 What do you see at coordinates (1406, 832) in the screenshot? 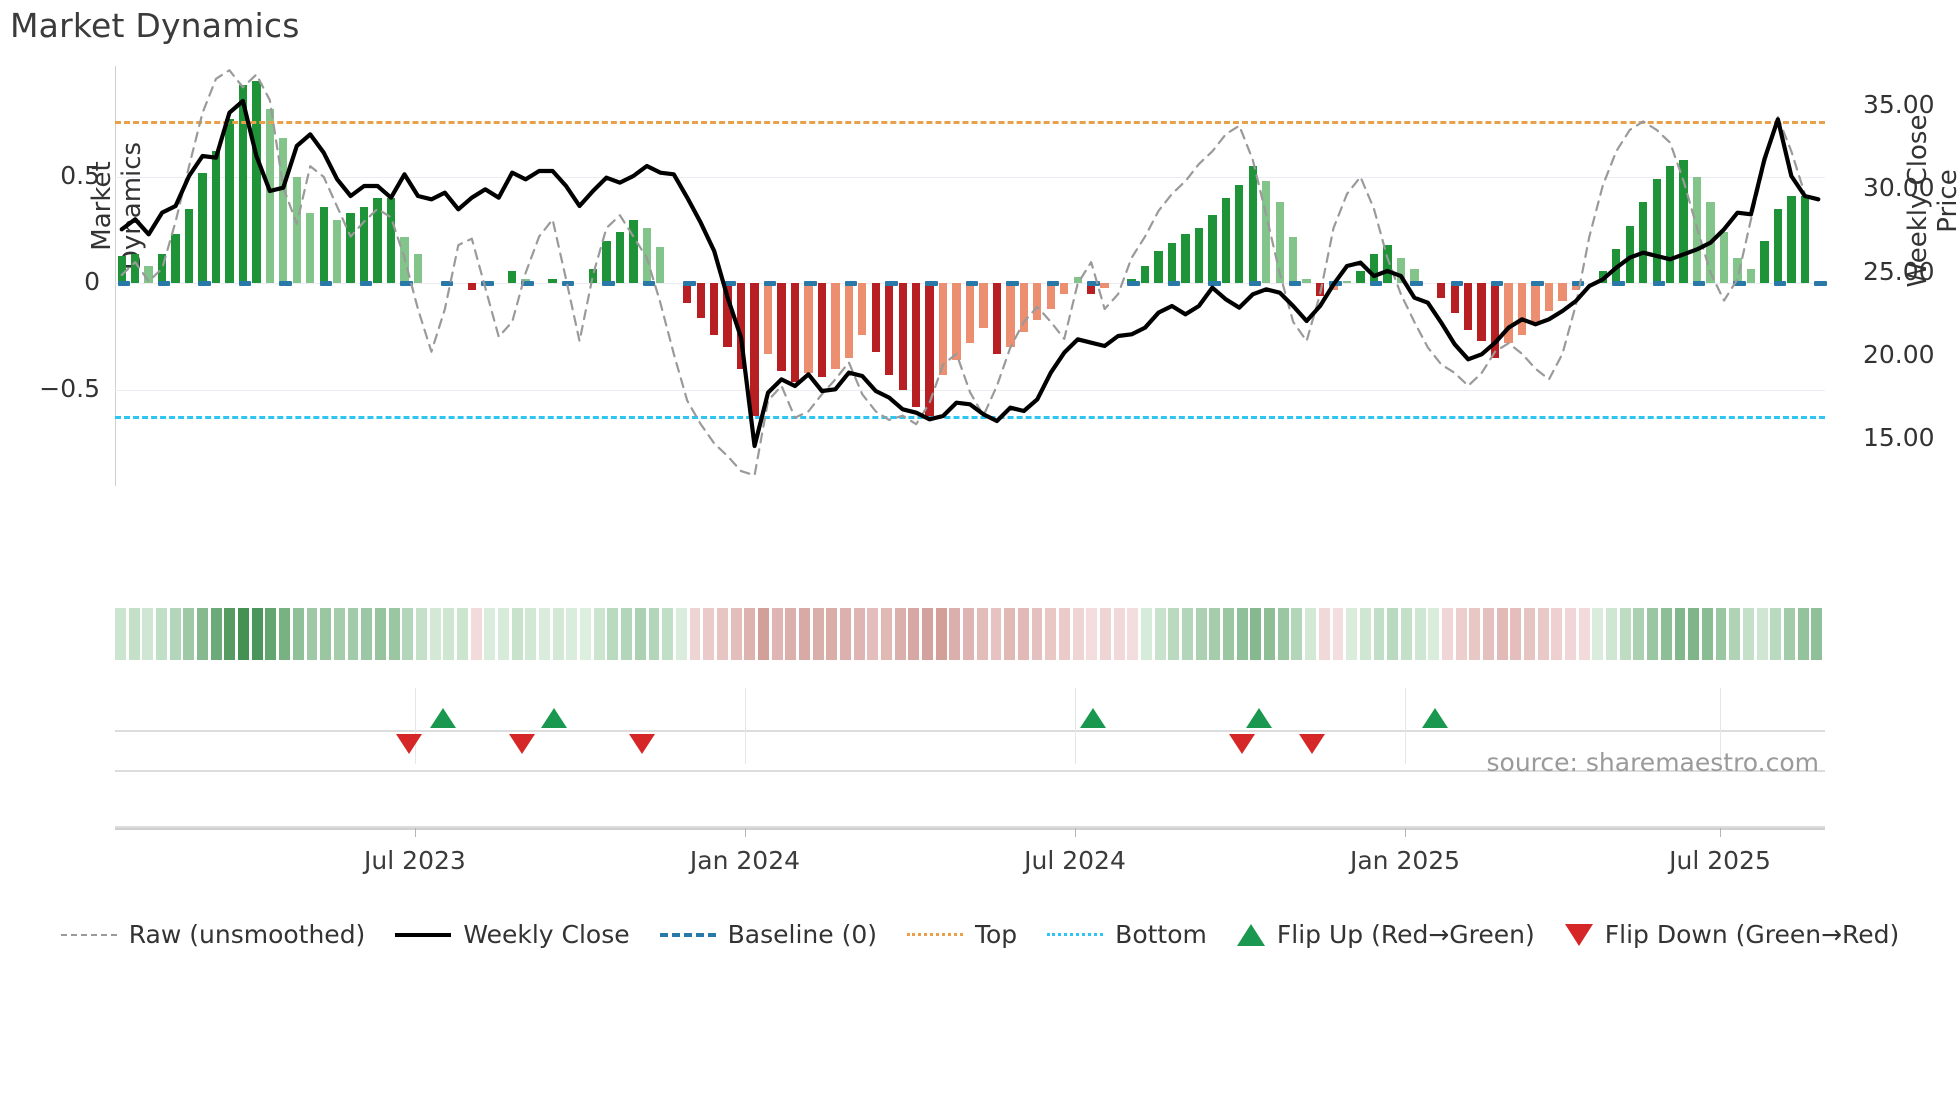
I see `x-tick-mark` at bounding box center [1406, 832].